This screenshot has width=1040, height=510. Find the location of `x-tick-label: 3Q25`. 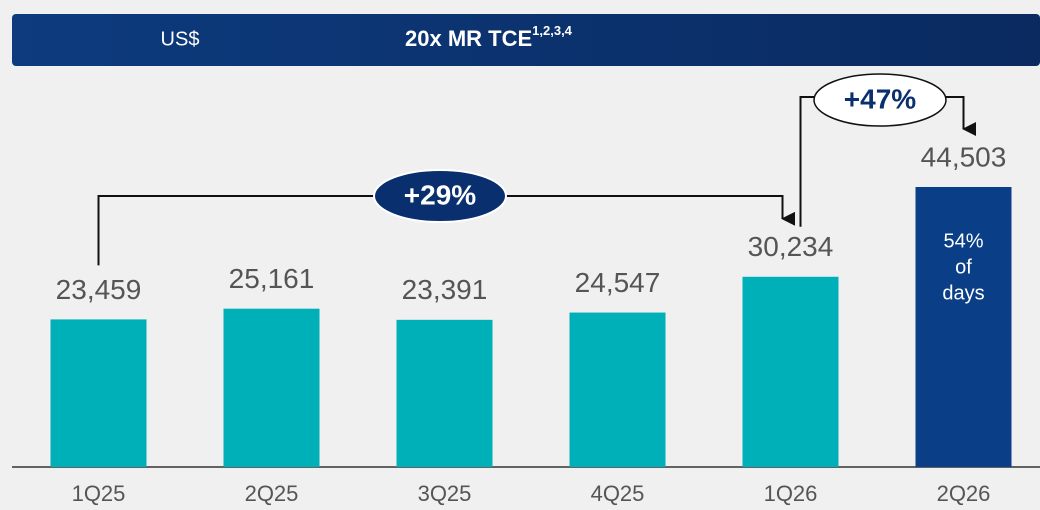

x-tick-label: 3Q25 is located at coordinates (445, 493).